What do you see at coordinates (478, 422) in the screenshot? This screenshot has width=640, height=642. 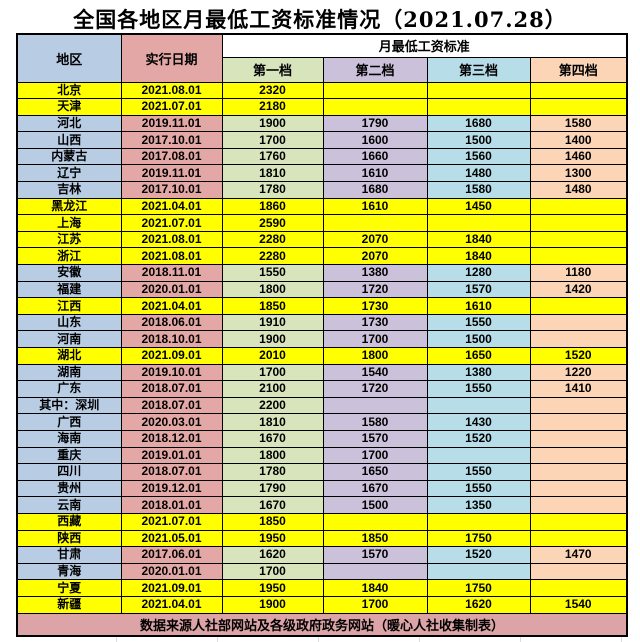 I see `cell-tier3: 1430` at bounding box center [478, 422].